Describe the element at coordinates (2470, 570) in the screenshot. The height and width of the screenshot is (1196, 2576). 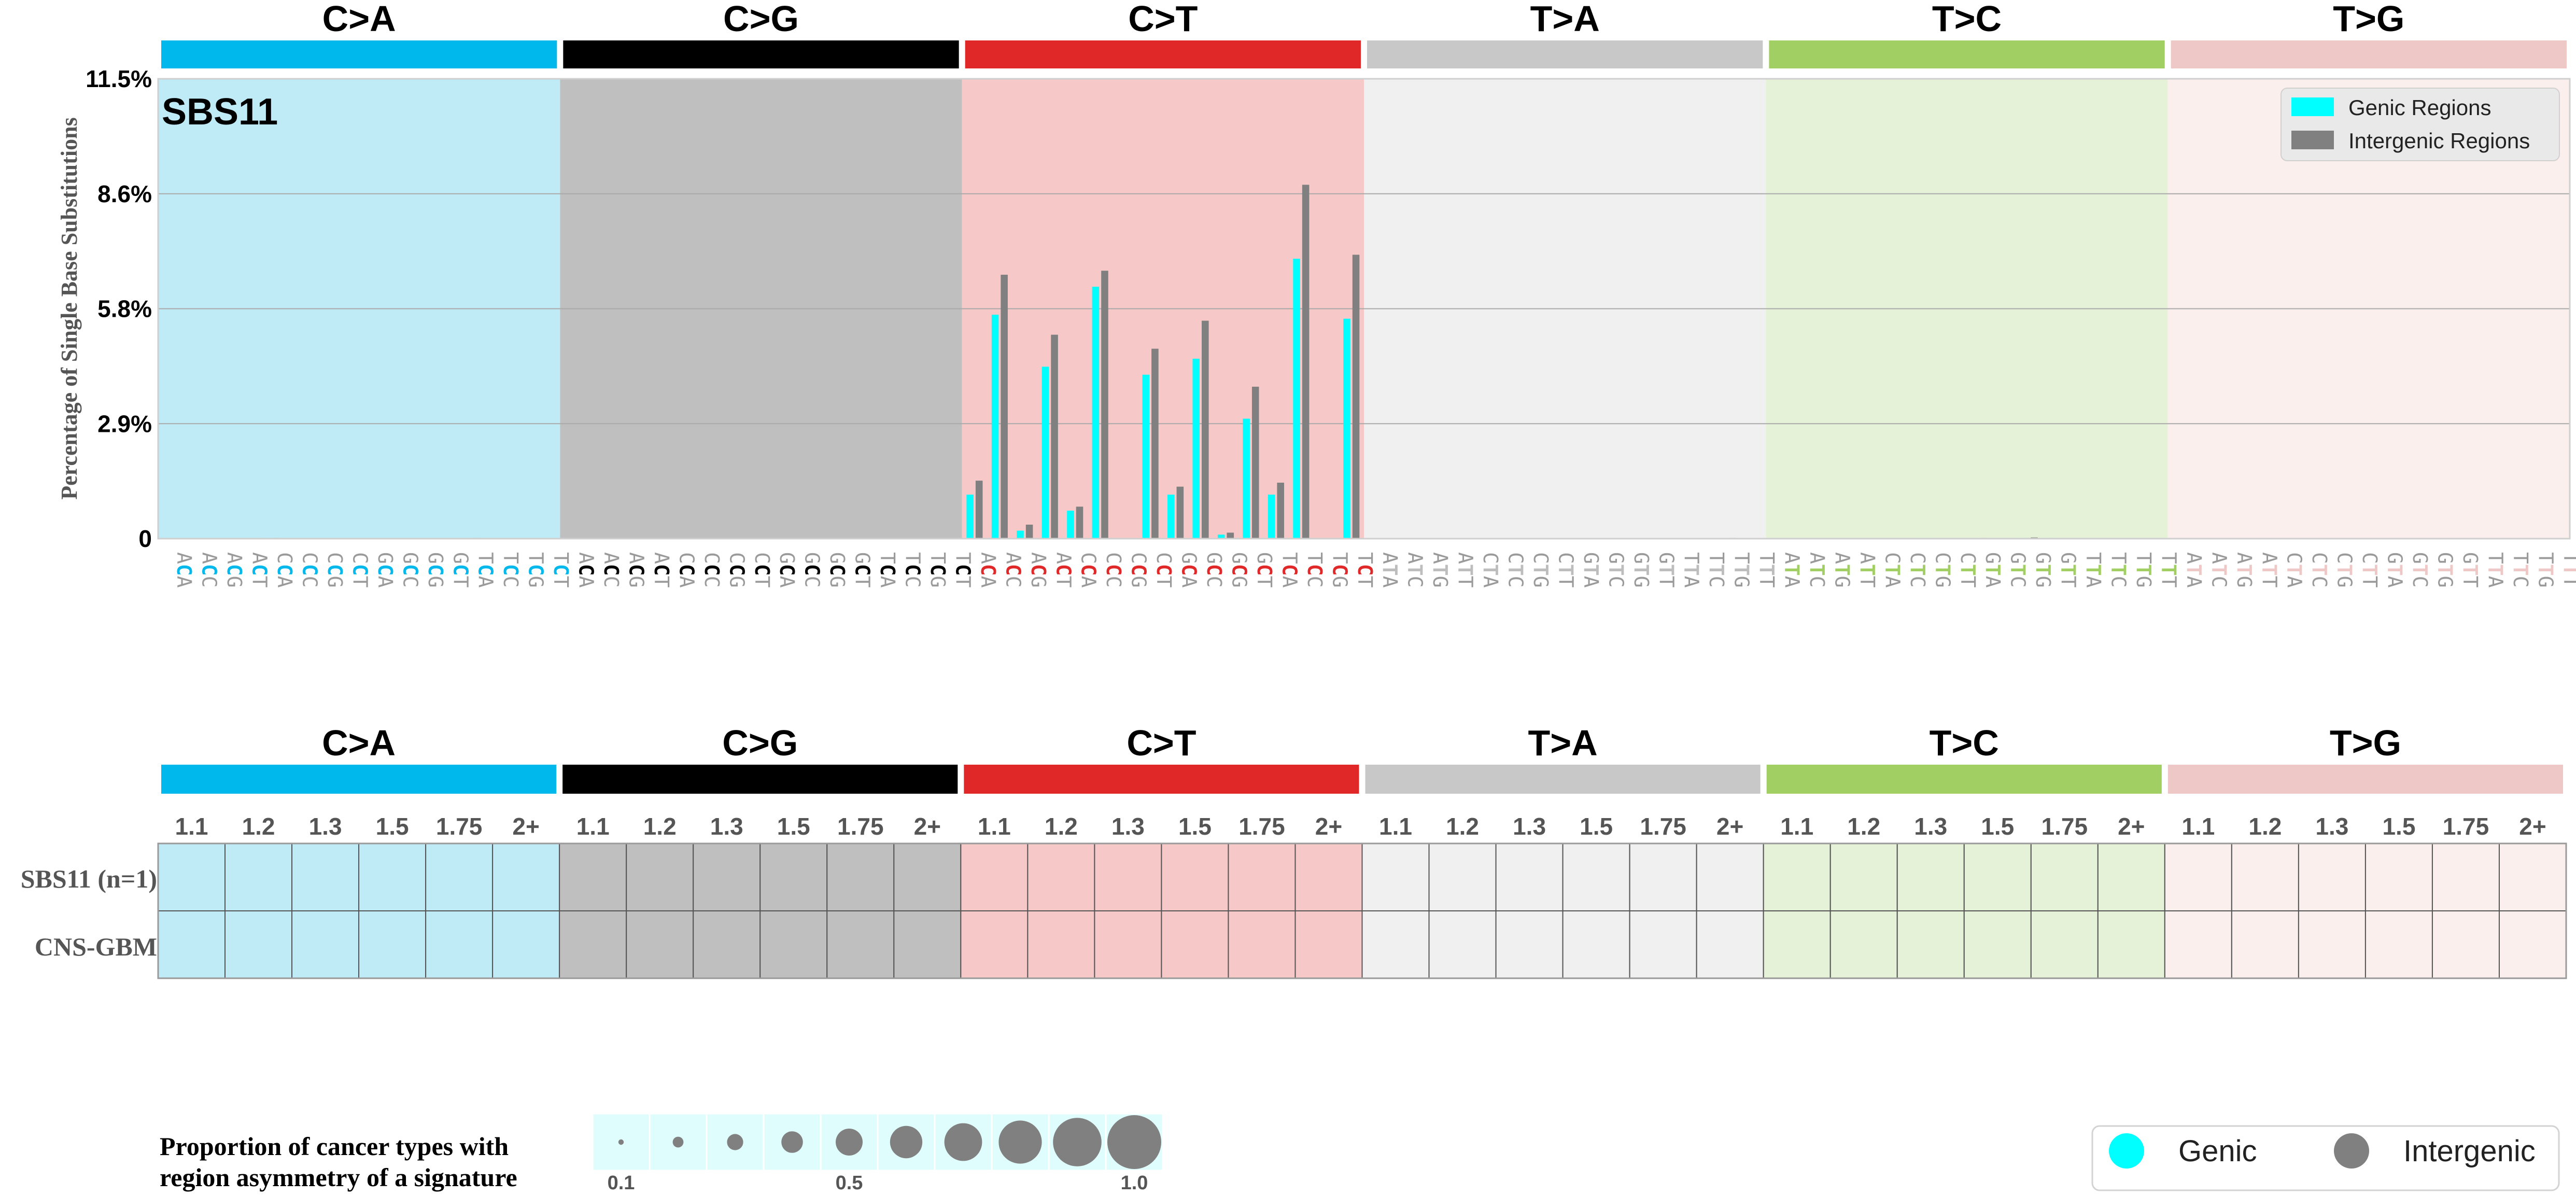
I see `context-label-91: GTT` at that location.